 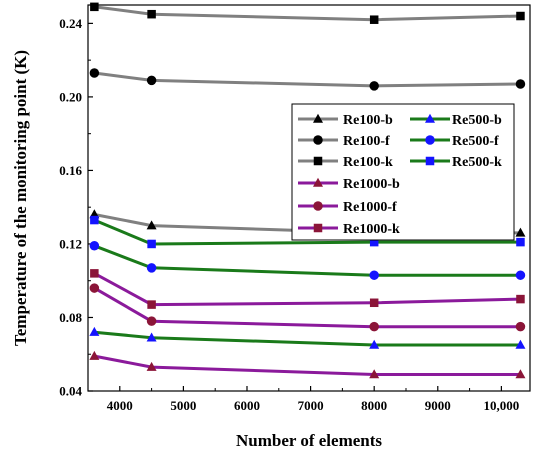 I want to click on y-tick-label: 0.16, so click(x=70, y=170).